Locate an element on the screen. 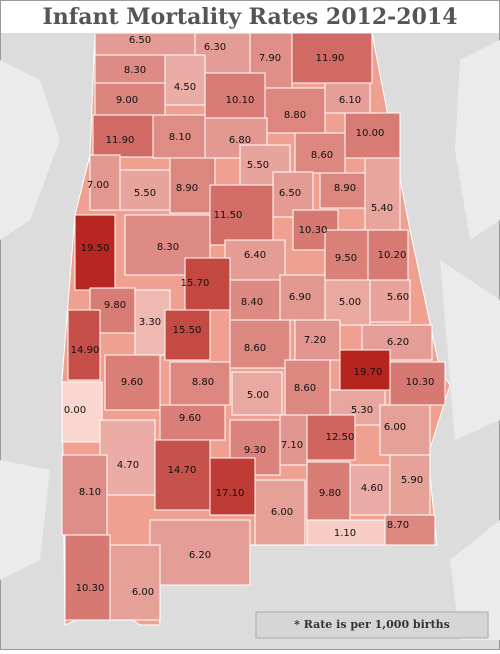 The image size is (500, 654). county-value-label: 4.60 is located at coordinates (372, 488).